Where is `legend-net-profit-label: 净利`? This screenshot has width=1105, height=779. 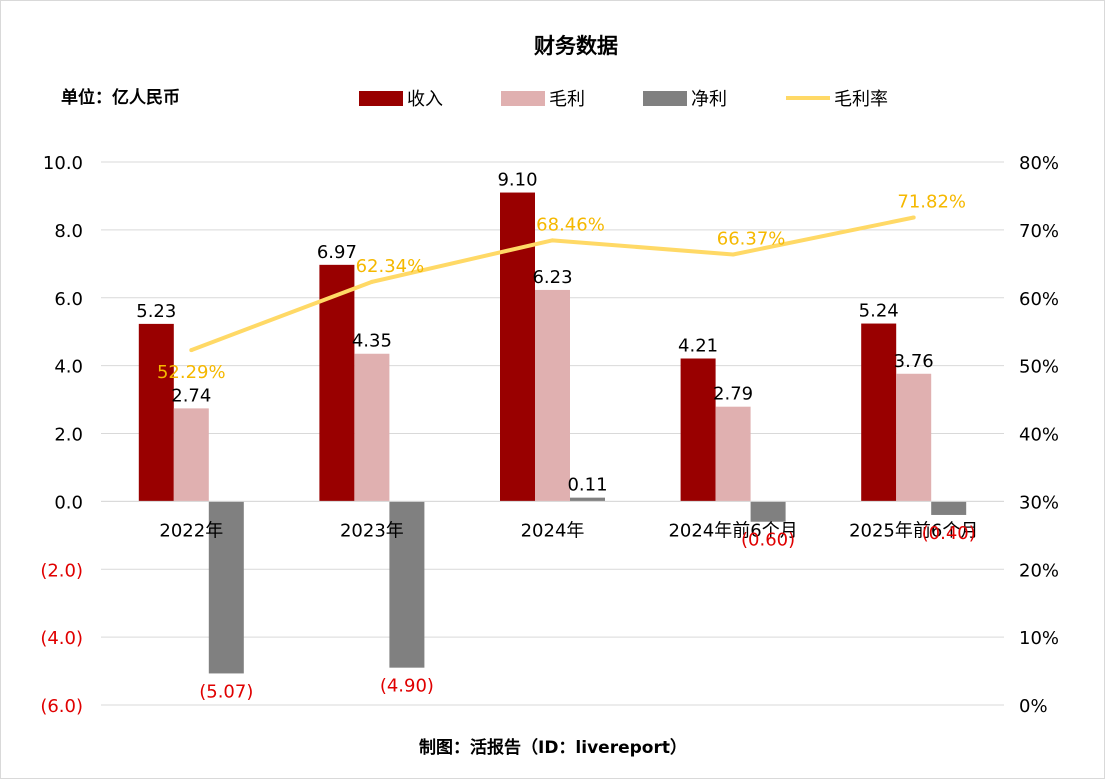
legend-net-profit-label: 净利 is located at coordinates (709, 99).